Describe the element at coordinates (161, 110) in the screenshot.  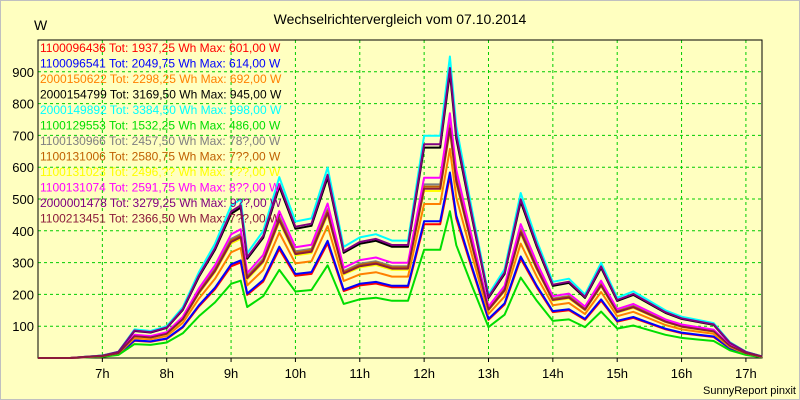
I see `legend-entry-2000149892: 2000149892 Tot: 3384,50 Wh Max: 998,00 W` at that location.